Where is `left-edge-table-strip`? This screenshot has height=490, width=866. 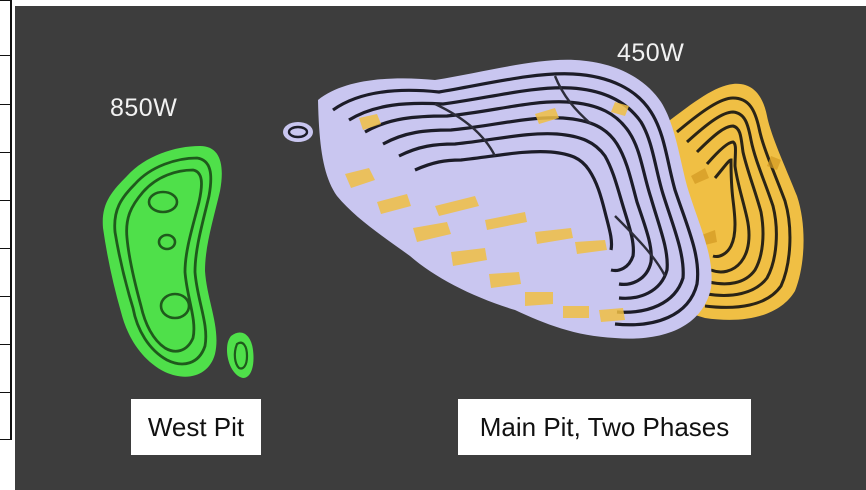 left-edge-table-strip is located at coordinates (6, 220).